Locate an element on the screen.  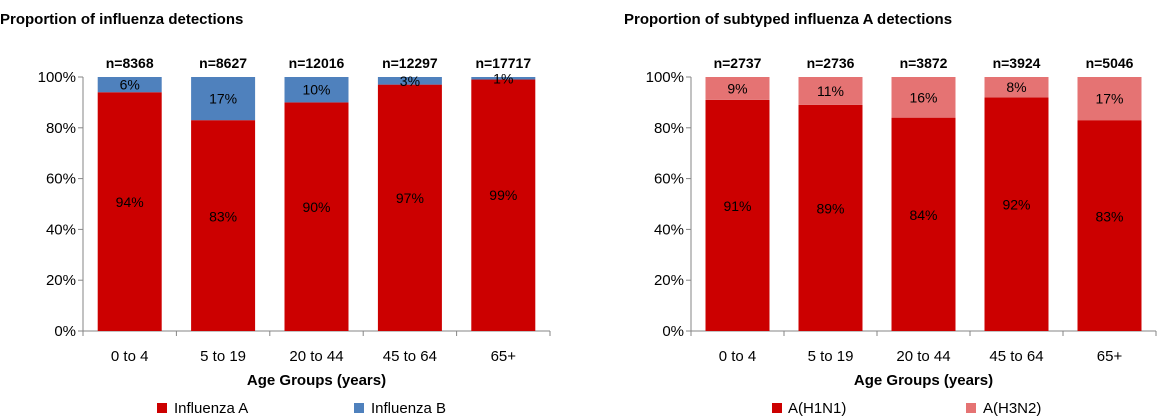
data-label: 97% is located at coordinates (410, 198).